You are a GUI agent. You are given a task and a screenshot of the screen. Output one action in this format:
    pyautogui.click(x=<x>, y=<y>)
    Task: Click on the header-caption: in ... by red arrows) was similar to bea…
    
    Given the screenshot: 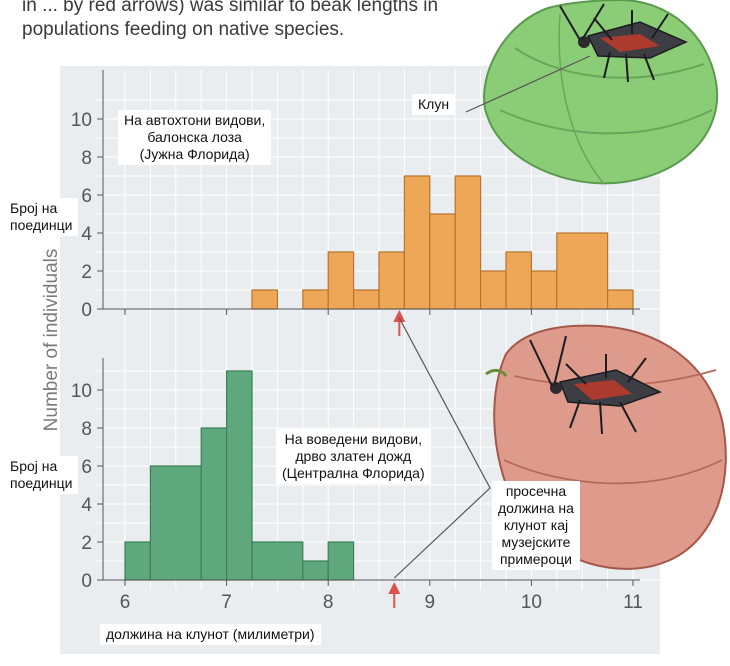 What is the action you would take?
    pyautogui.click(x=230, y=20)
    